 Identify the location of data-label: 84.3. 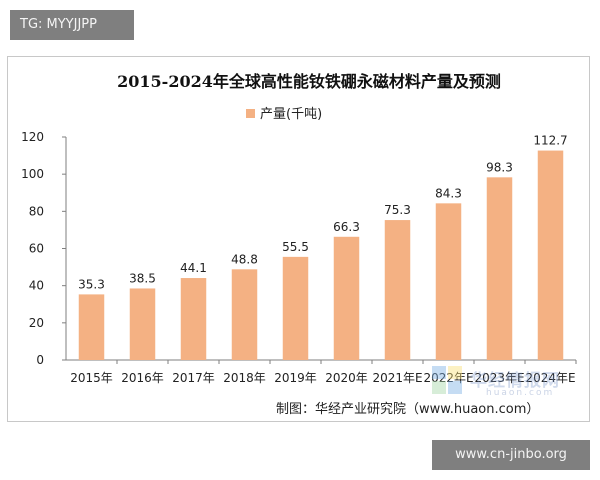
(448, 193).